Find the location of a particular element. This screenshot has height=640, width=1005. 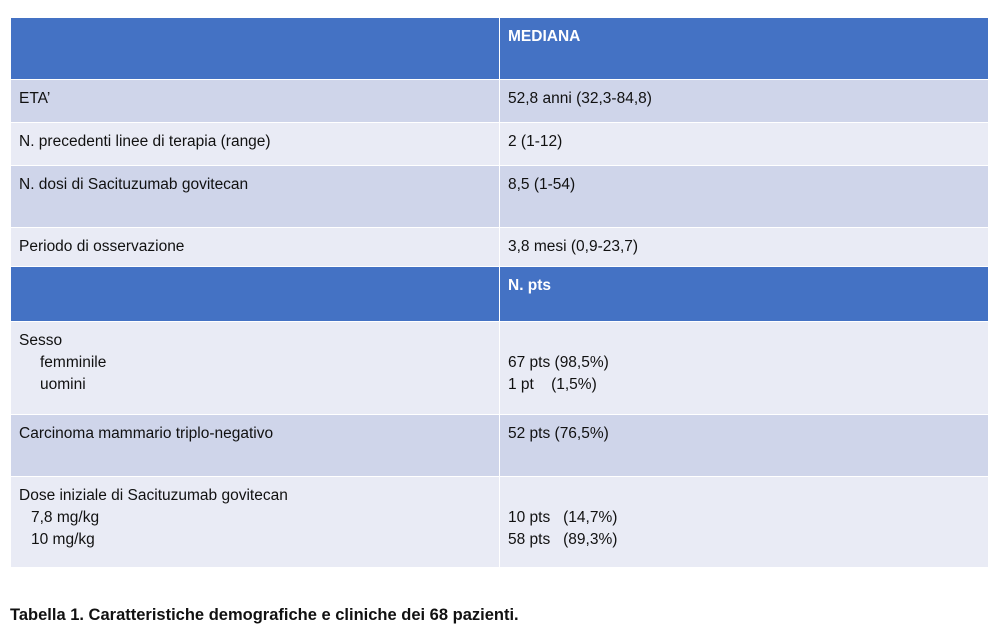

row-value: 67 pts (98,5%) is located at coordinates (558, 362).